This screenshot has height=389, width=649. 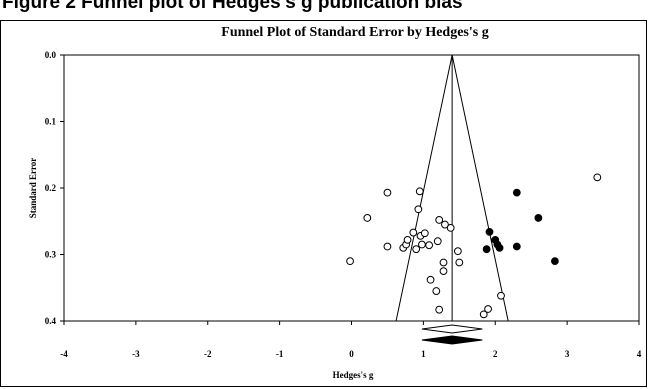 I want to click on funnel-left-line, so click(x=424, y=188).